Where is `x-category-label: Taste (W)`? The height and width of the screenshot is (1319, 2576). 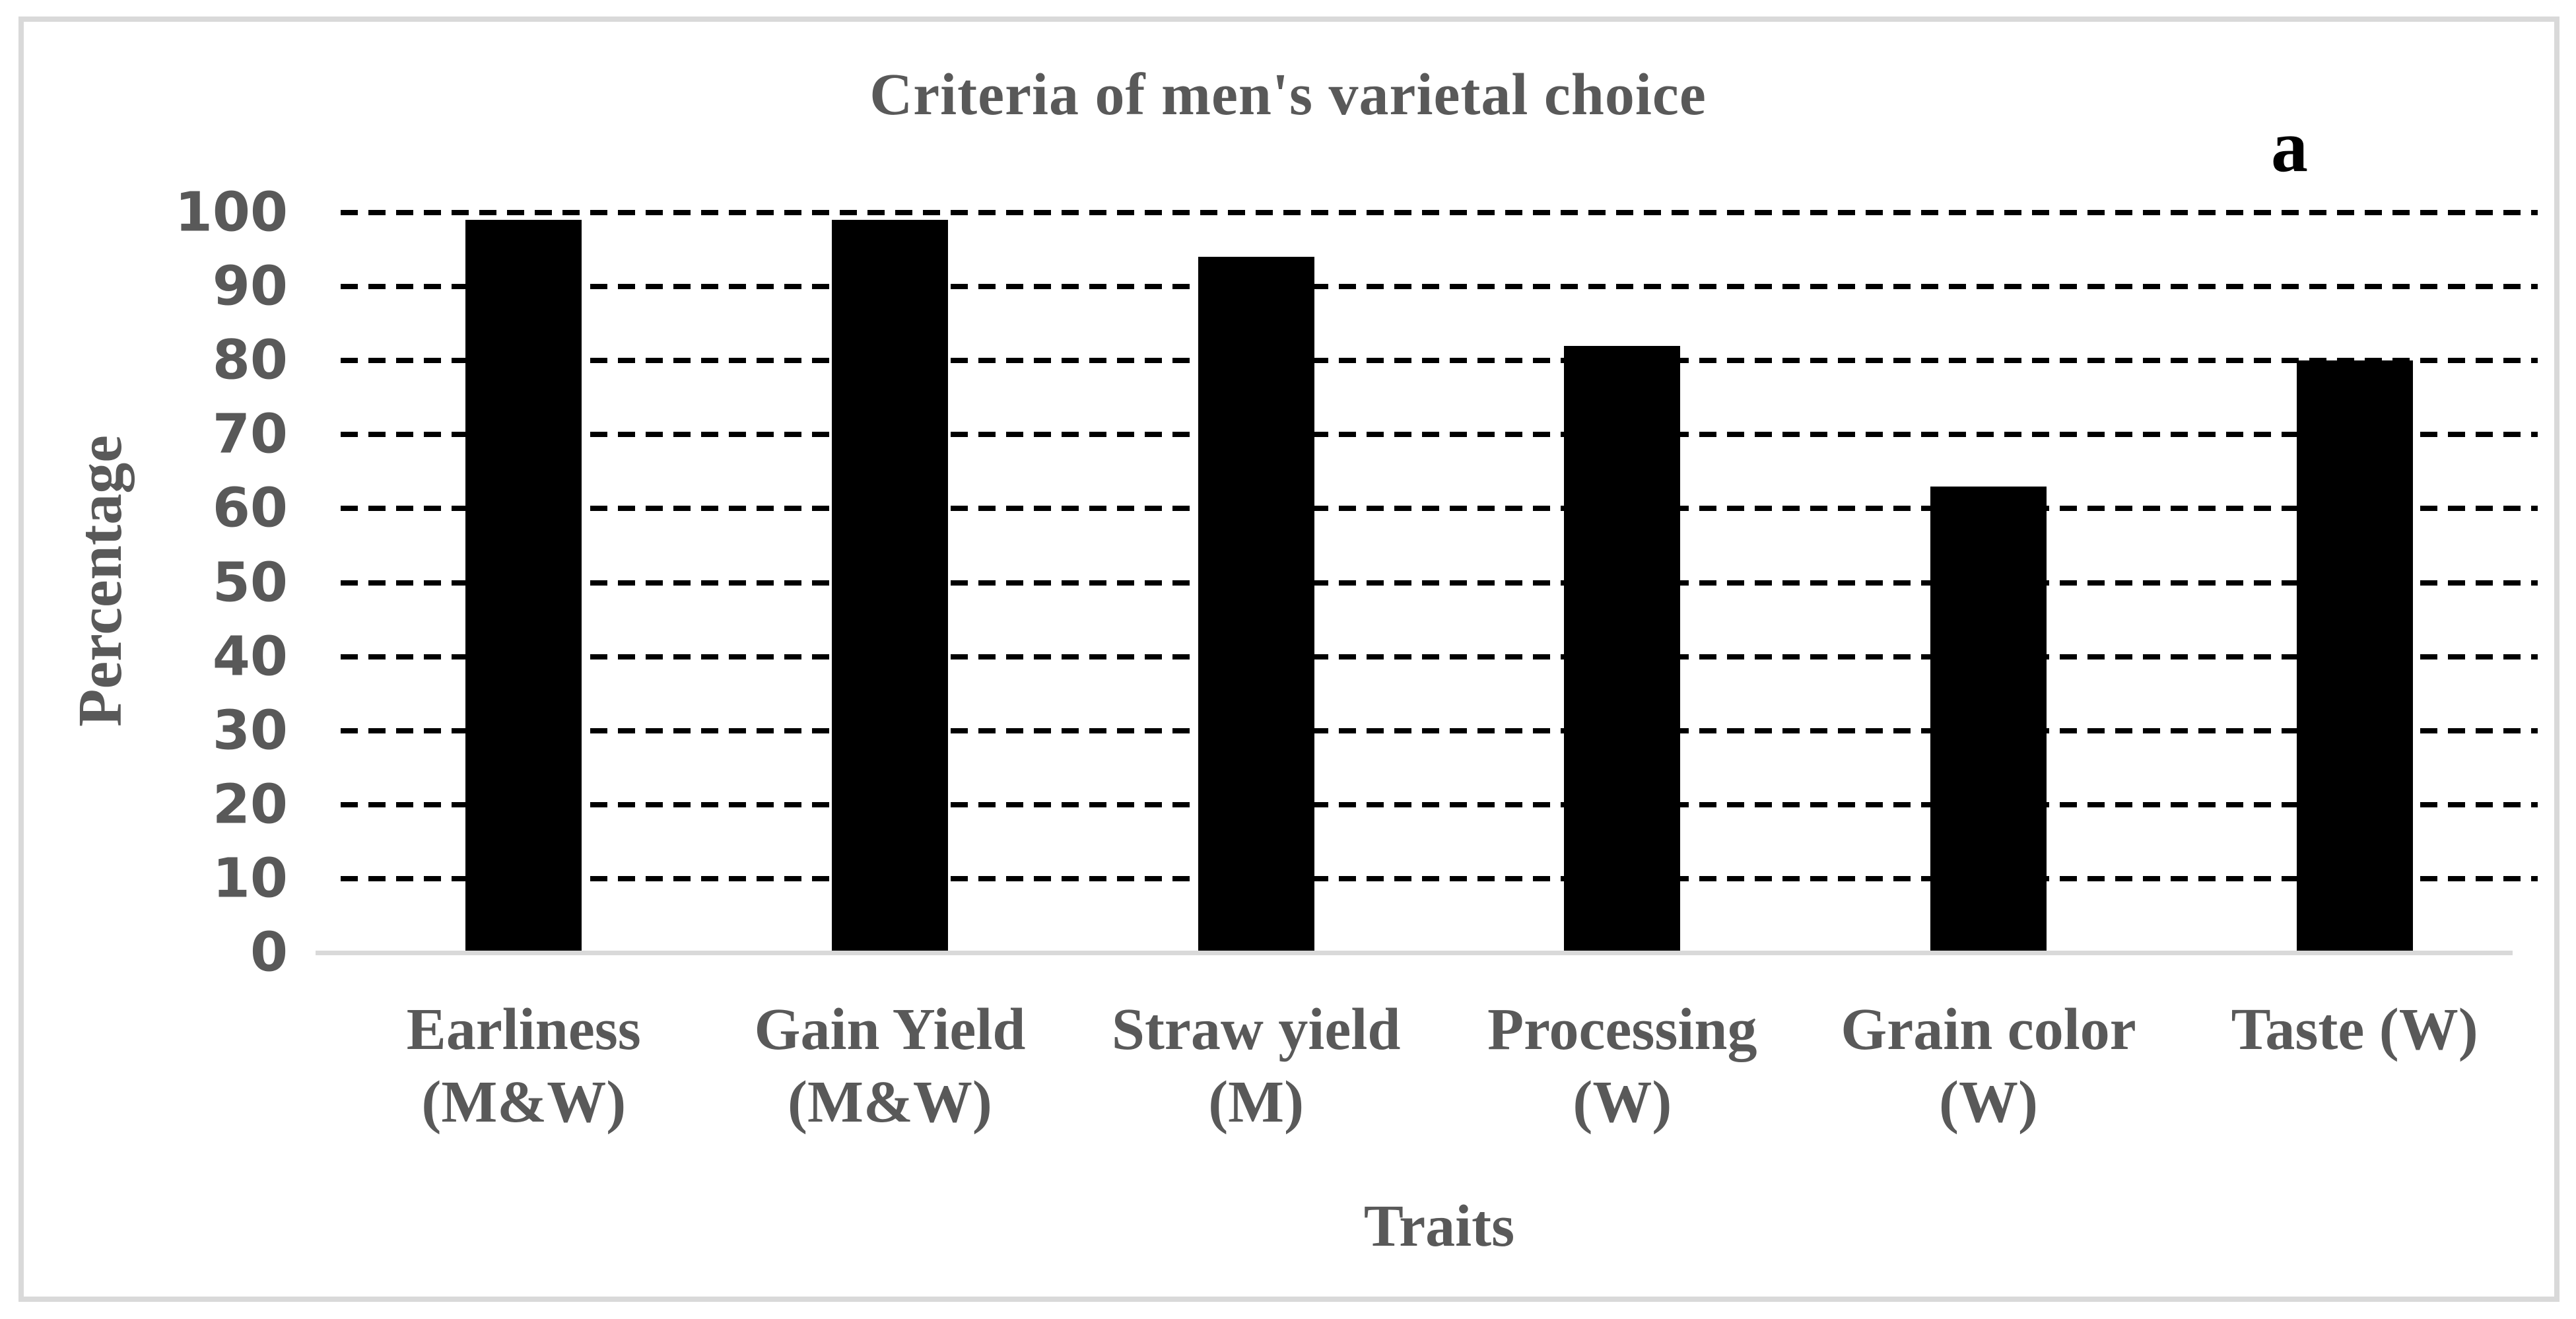 x-category-label: Taste (W) is located at coordinates (2354, 1030).